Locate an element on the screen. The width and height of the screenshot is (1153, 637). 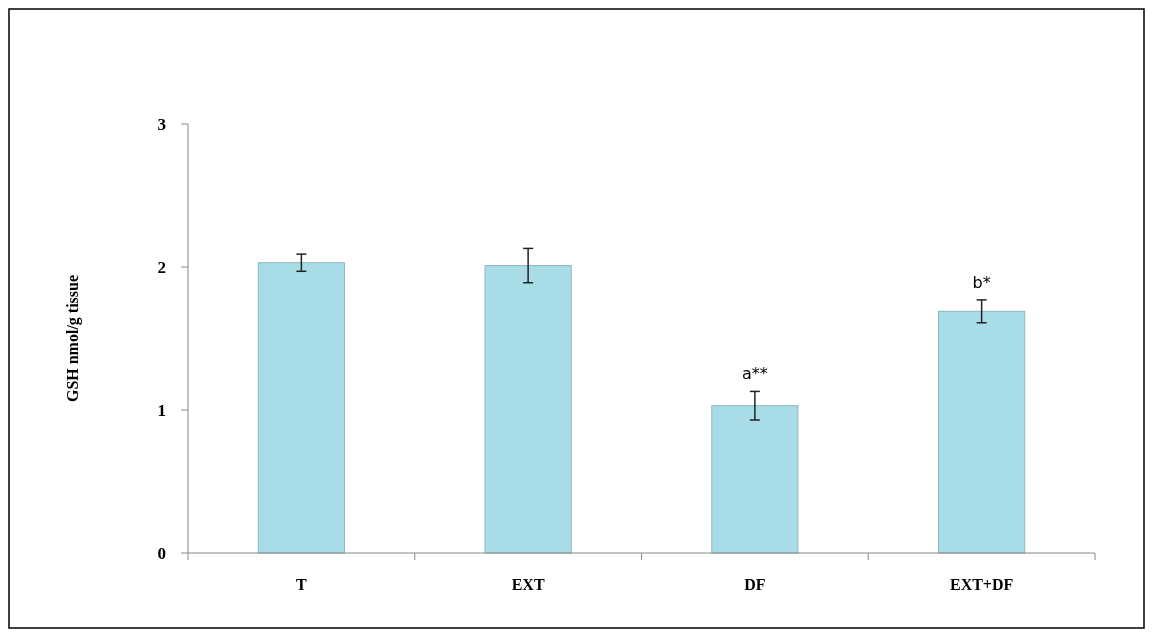
x-tick-label: DF is located at coordinates (755, 584).